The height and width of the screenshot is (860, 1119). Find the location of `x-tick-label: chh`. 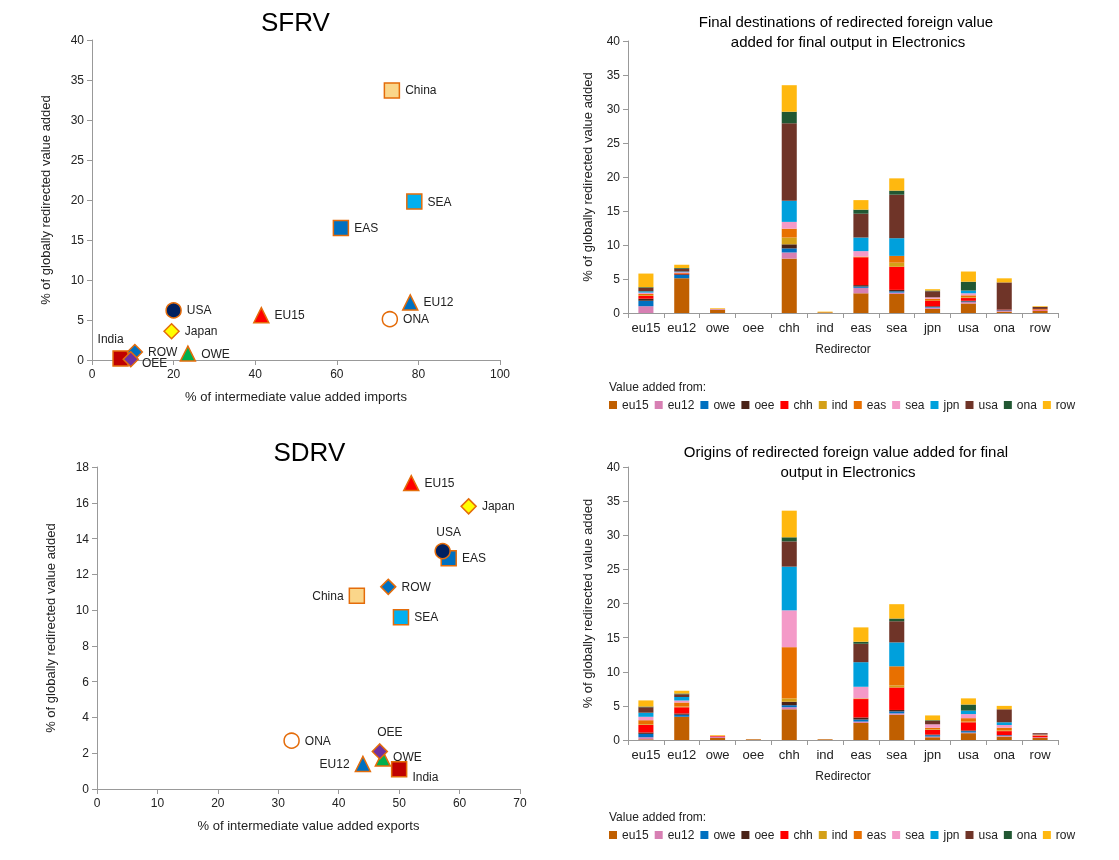

x-tick-label: chh is located at coordinates (789, 327).